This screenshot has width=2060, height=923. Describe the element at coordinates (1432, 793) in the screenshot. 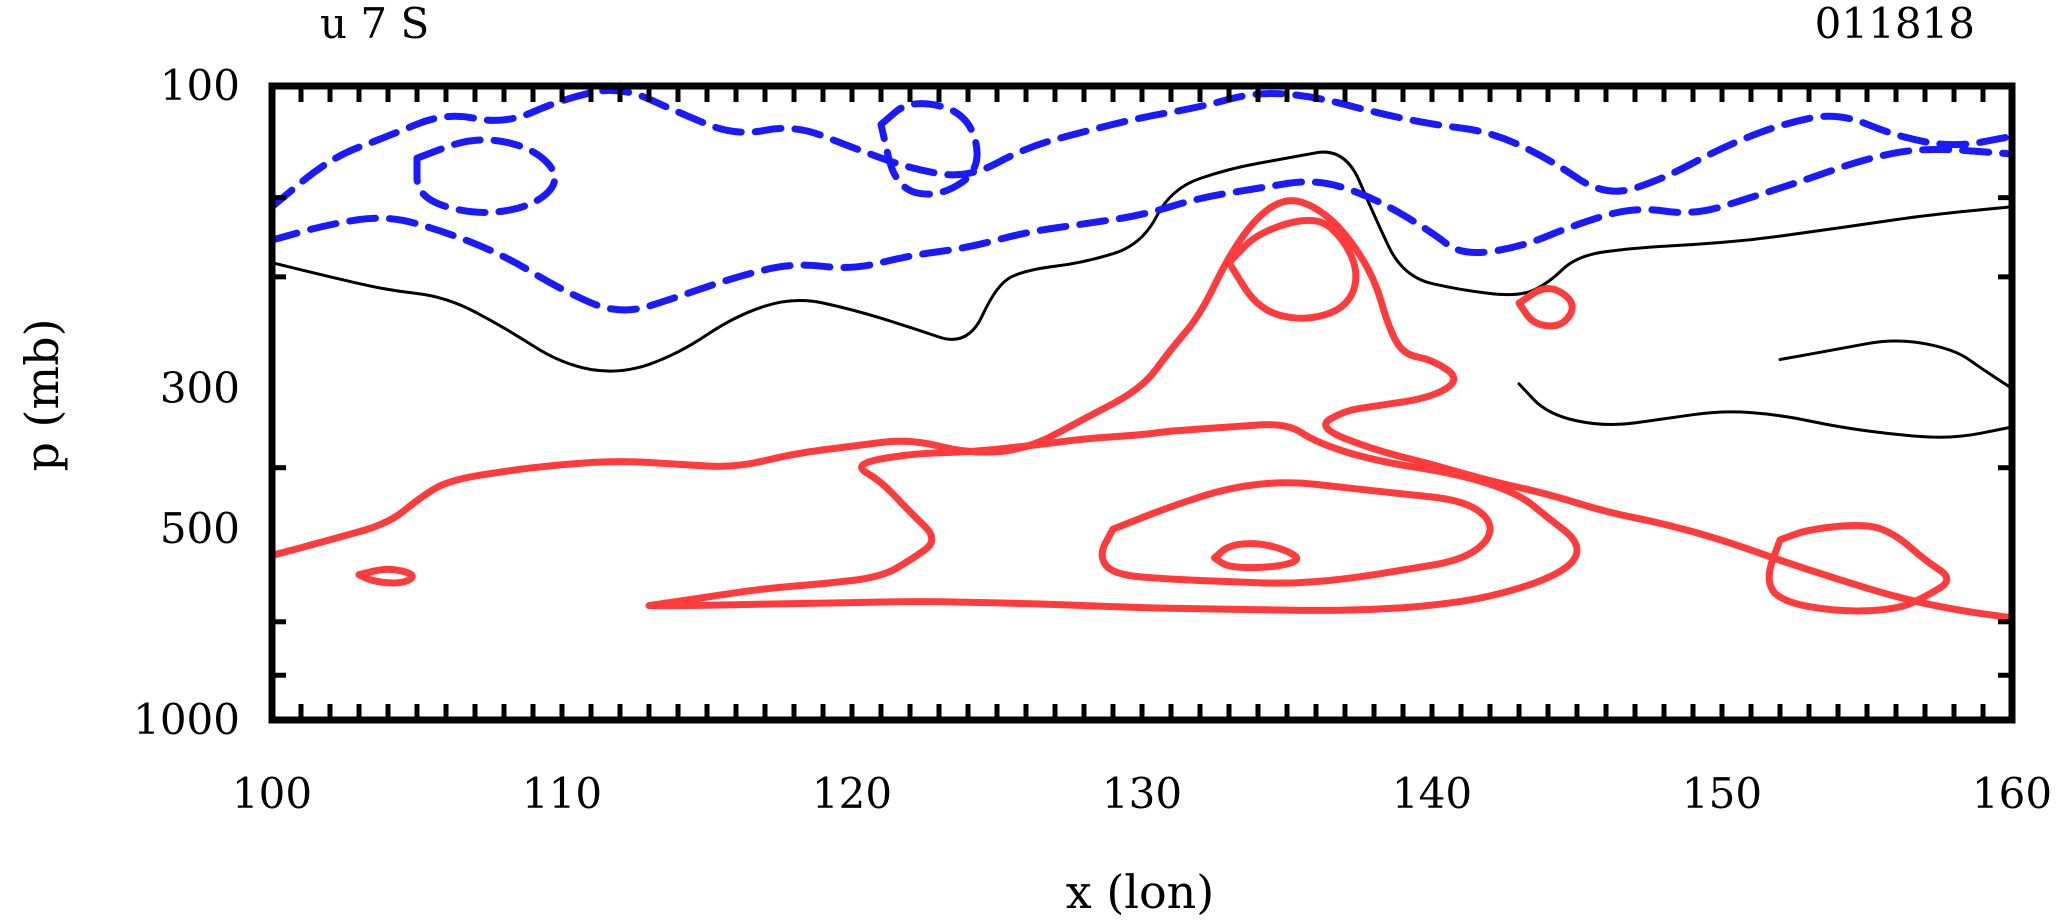

I see `x-tick-label: 140` at that location.